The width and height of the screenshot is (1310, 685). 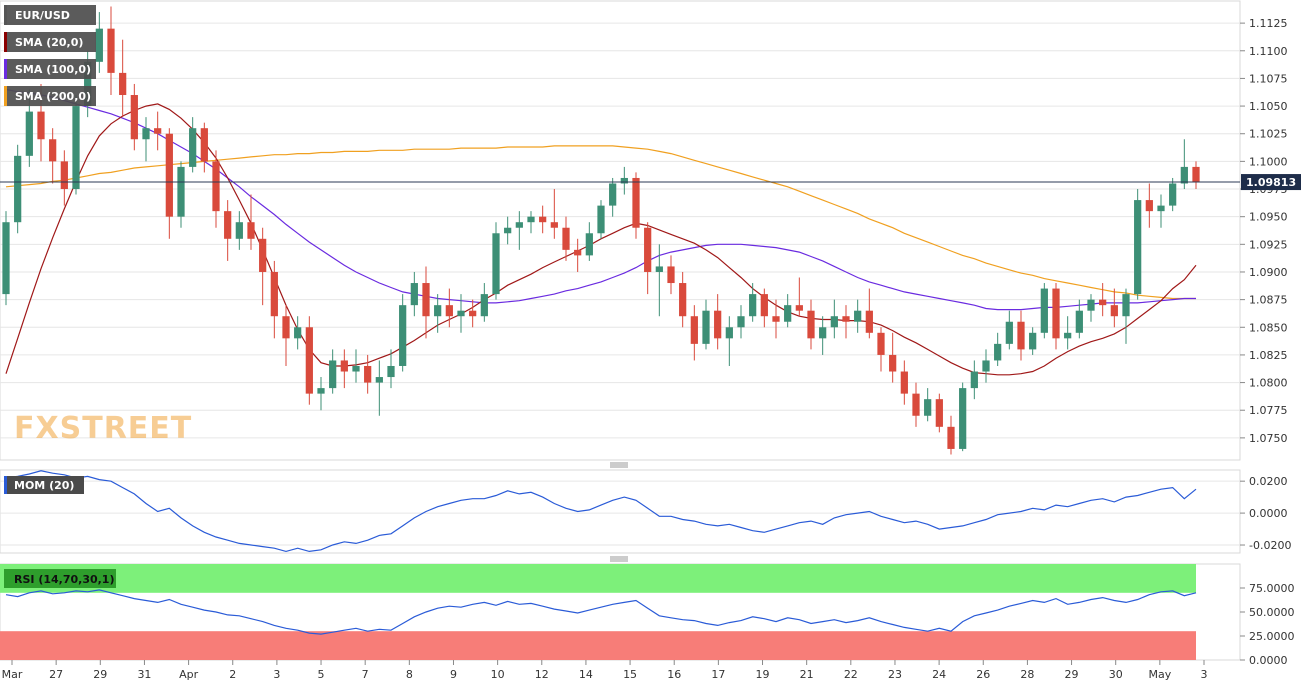 What do you see at coordinates (53, 96) in the screenshot?
I see `legend-label: SMA (200,0)` at bounding box center [53, 96].